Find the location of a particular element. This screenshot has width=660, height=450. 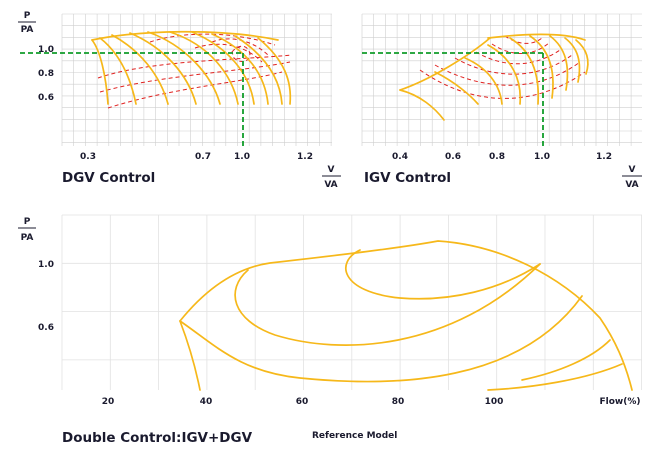

dgv-characteristic-curves is located at coordinates (191, 67).